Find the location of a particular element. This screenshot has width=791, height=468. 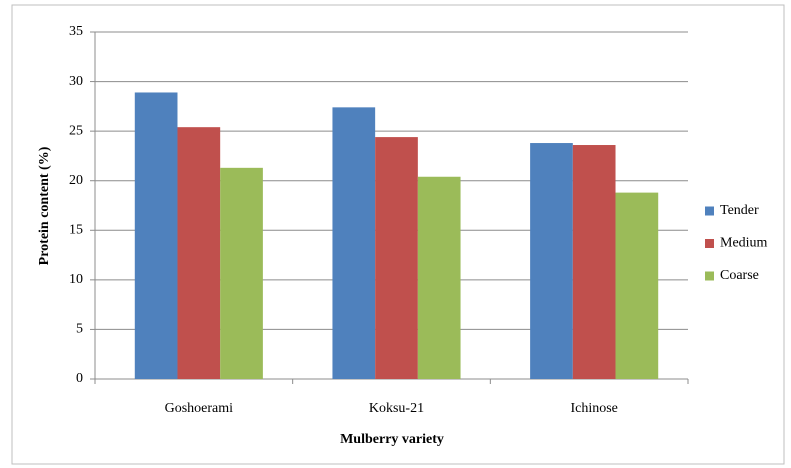

x-tick-label: Koksu-21 is located at coordinates (396, 408).